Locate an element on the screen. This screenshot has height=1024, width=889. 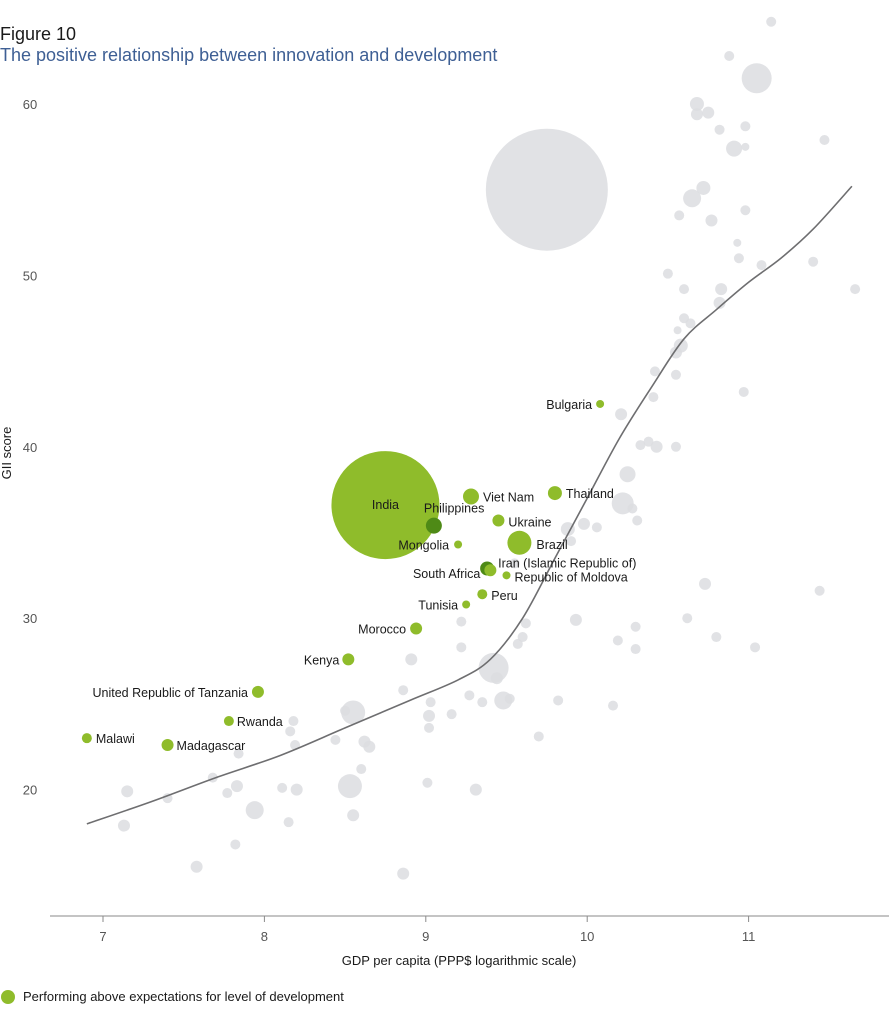
economy-label: Mongolia is located at coordinates (423, 545).